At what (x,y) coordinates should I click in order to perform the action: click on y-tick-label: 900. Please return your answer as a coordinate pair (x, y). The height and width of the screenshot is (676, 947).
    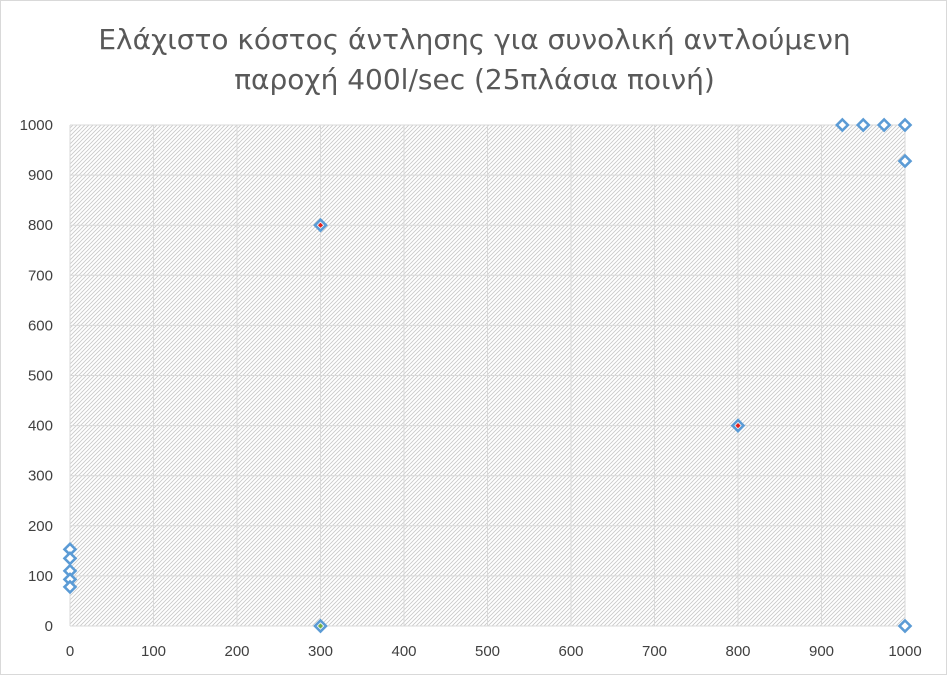
    Looking at the image, I should click on (40, 175).